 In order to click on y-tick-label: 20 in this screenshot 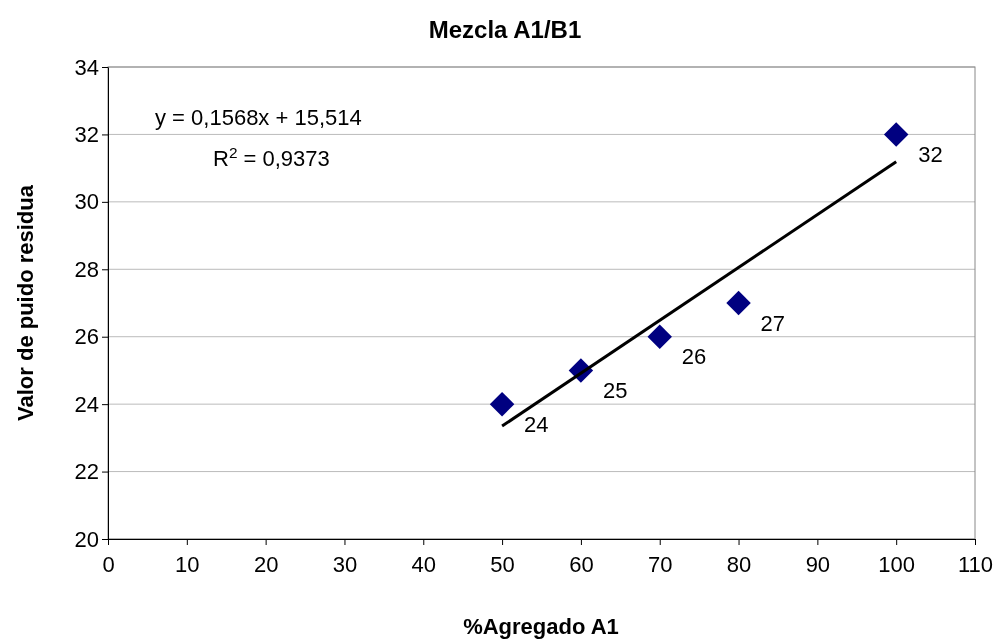, I will do `click(86, 539)`.